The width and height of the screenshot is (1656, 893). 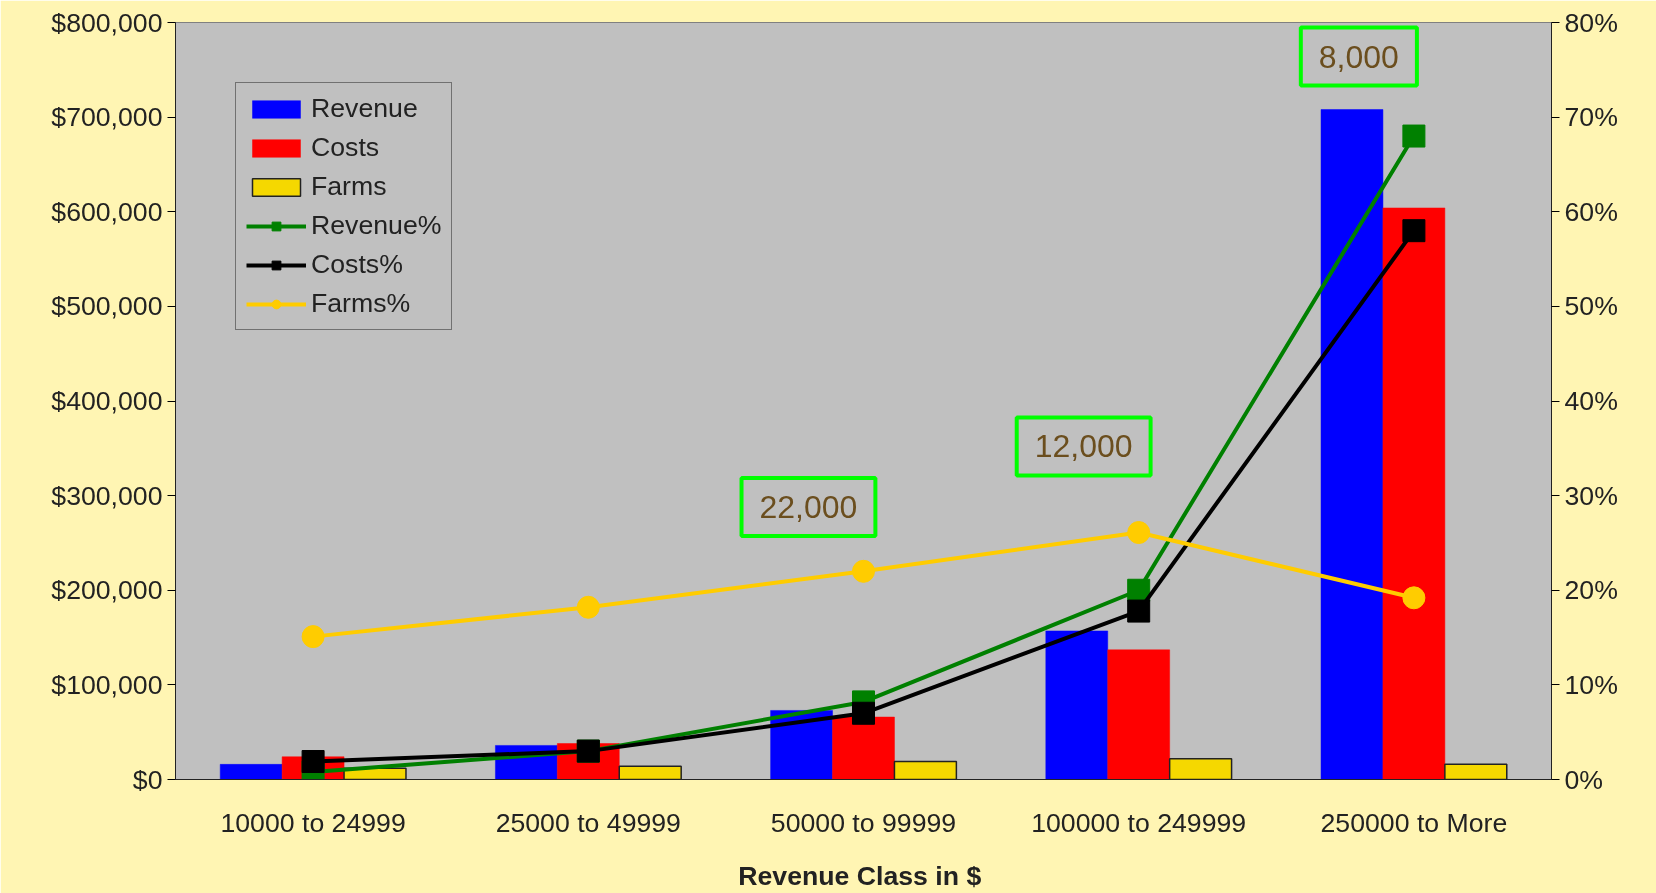 What do you see at coordinates (1414, 822) in the screenshot?
I see `x-tick-label: 250000 to More` at bounding box center [1414, 822].